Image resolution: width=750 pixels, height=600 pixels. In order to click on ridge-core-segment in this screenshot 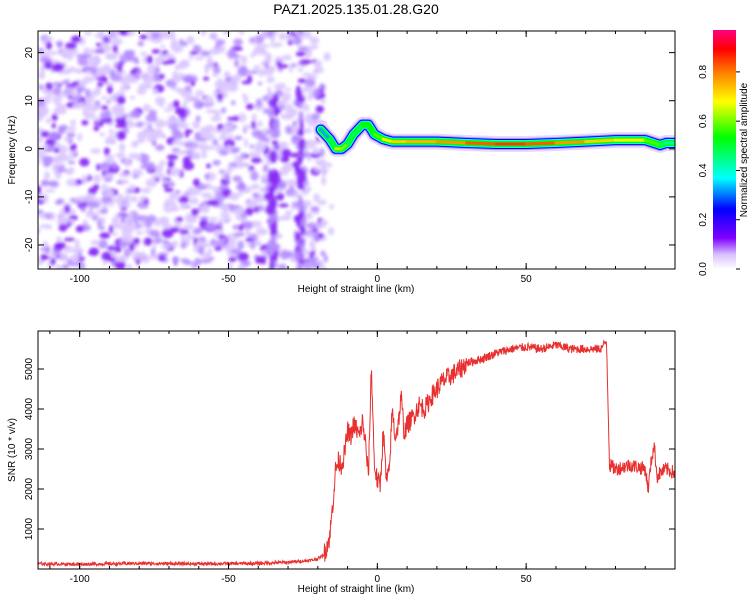, I will do `click(333, 144)`.